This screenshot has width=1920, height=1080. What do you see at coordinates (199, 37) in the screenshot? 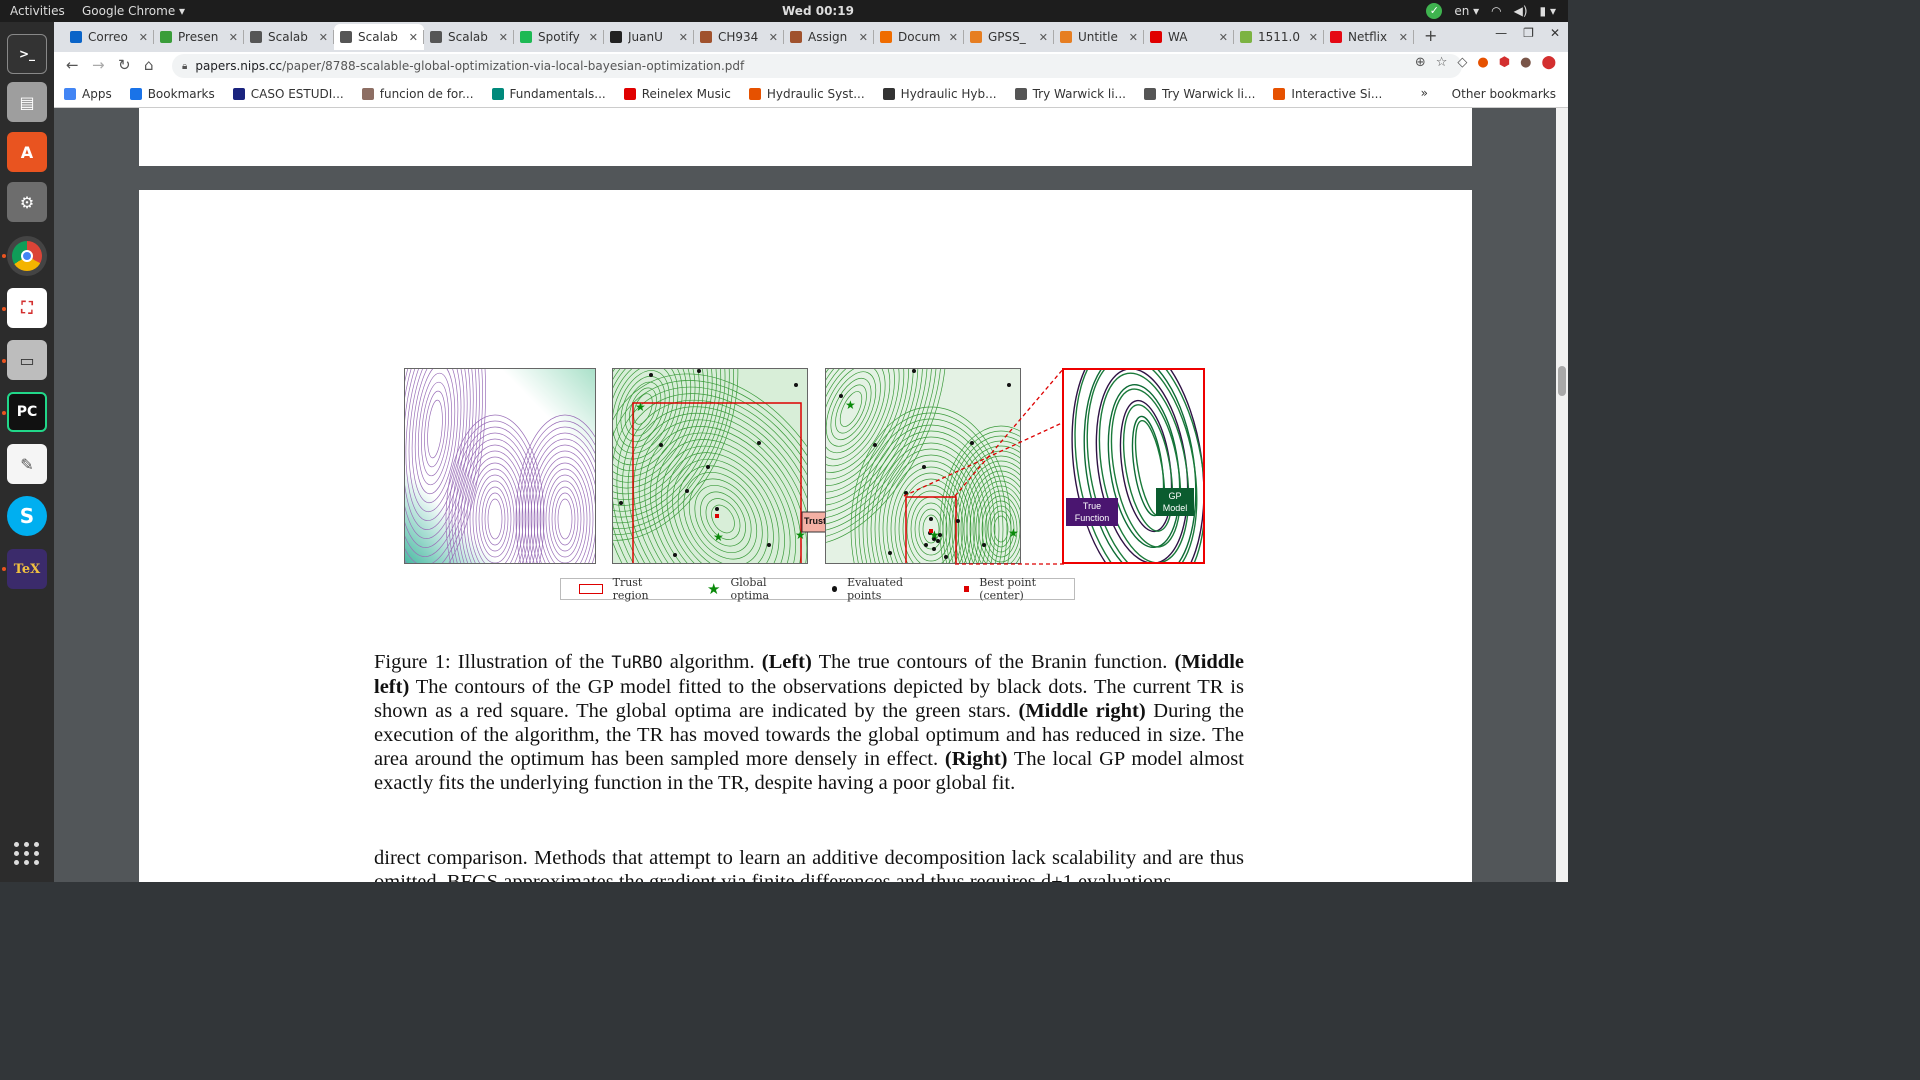
I see `browser-tab: Presen ✕` at bounding box center [199, 37].